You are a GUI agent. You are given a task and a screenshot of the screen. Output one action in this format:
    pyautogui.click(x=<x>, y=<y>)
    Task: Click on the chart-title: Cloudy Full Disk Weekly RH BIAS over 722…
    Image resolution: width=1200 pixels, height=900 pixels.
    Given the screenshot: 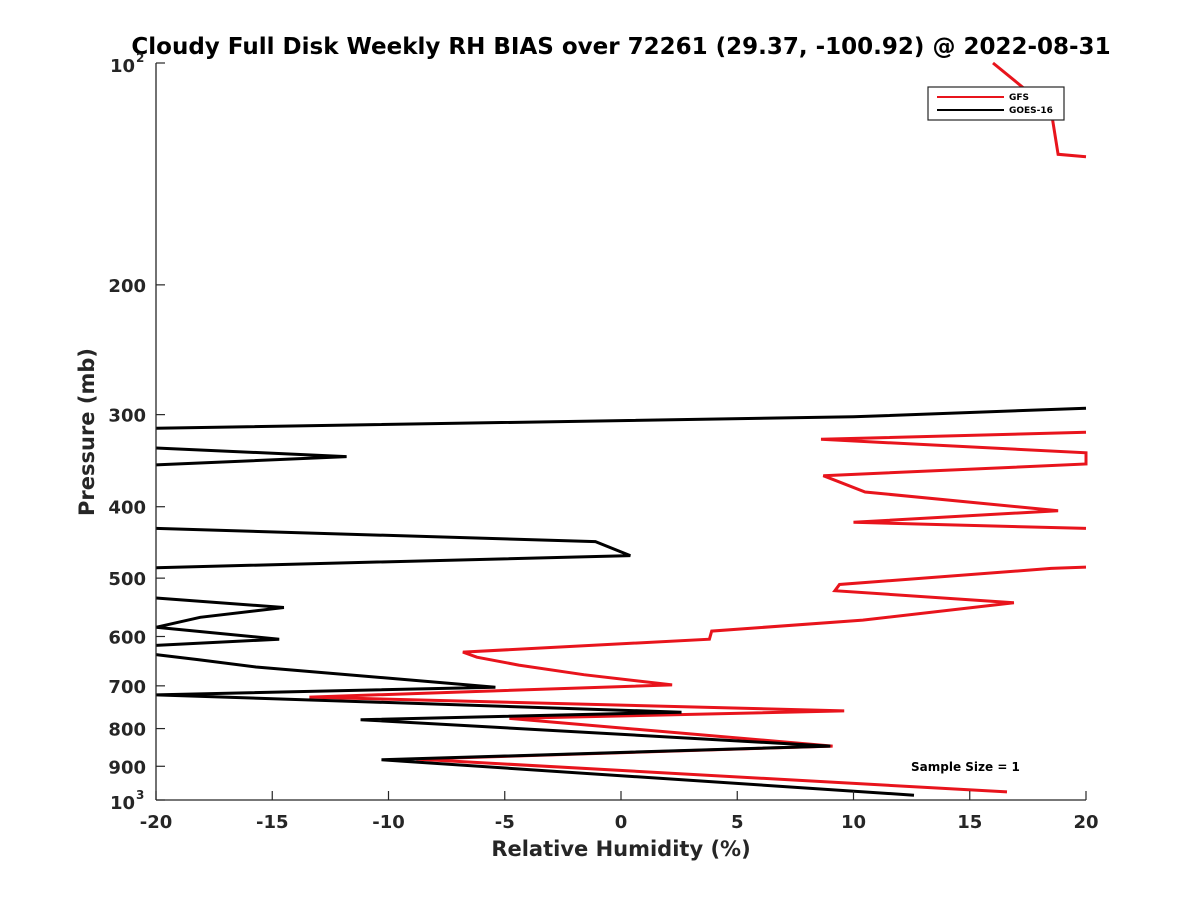 What is the action you would take?
    pyautogui.click(x=620, y=47)
    